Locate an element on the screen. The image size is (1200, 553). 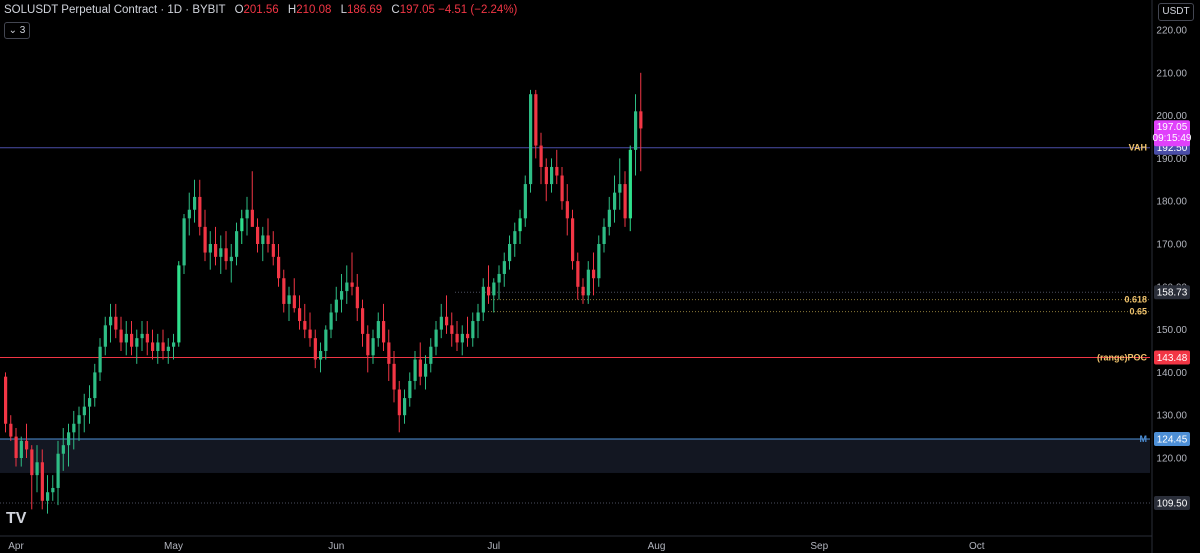
high-label: H is located at coordinates (292, 10).